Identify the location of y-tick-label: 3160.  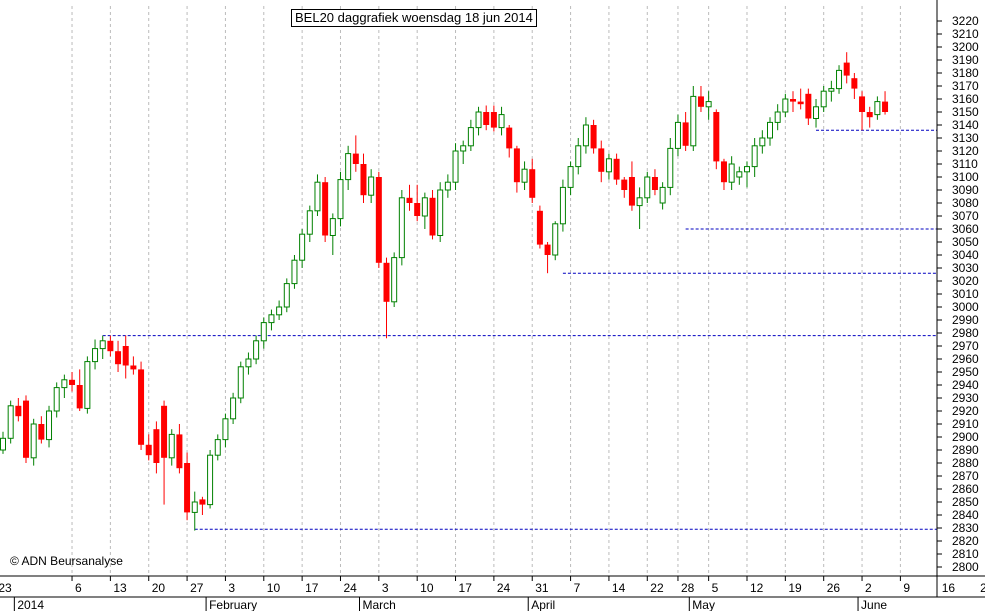
(965, 99).